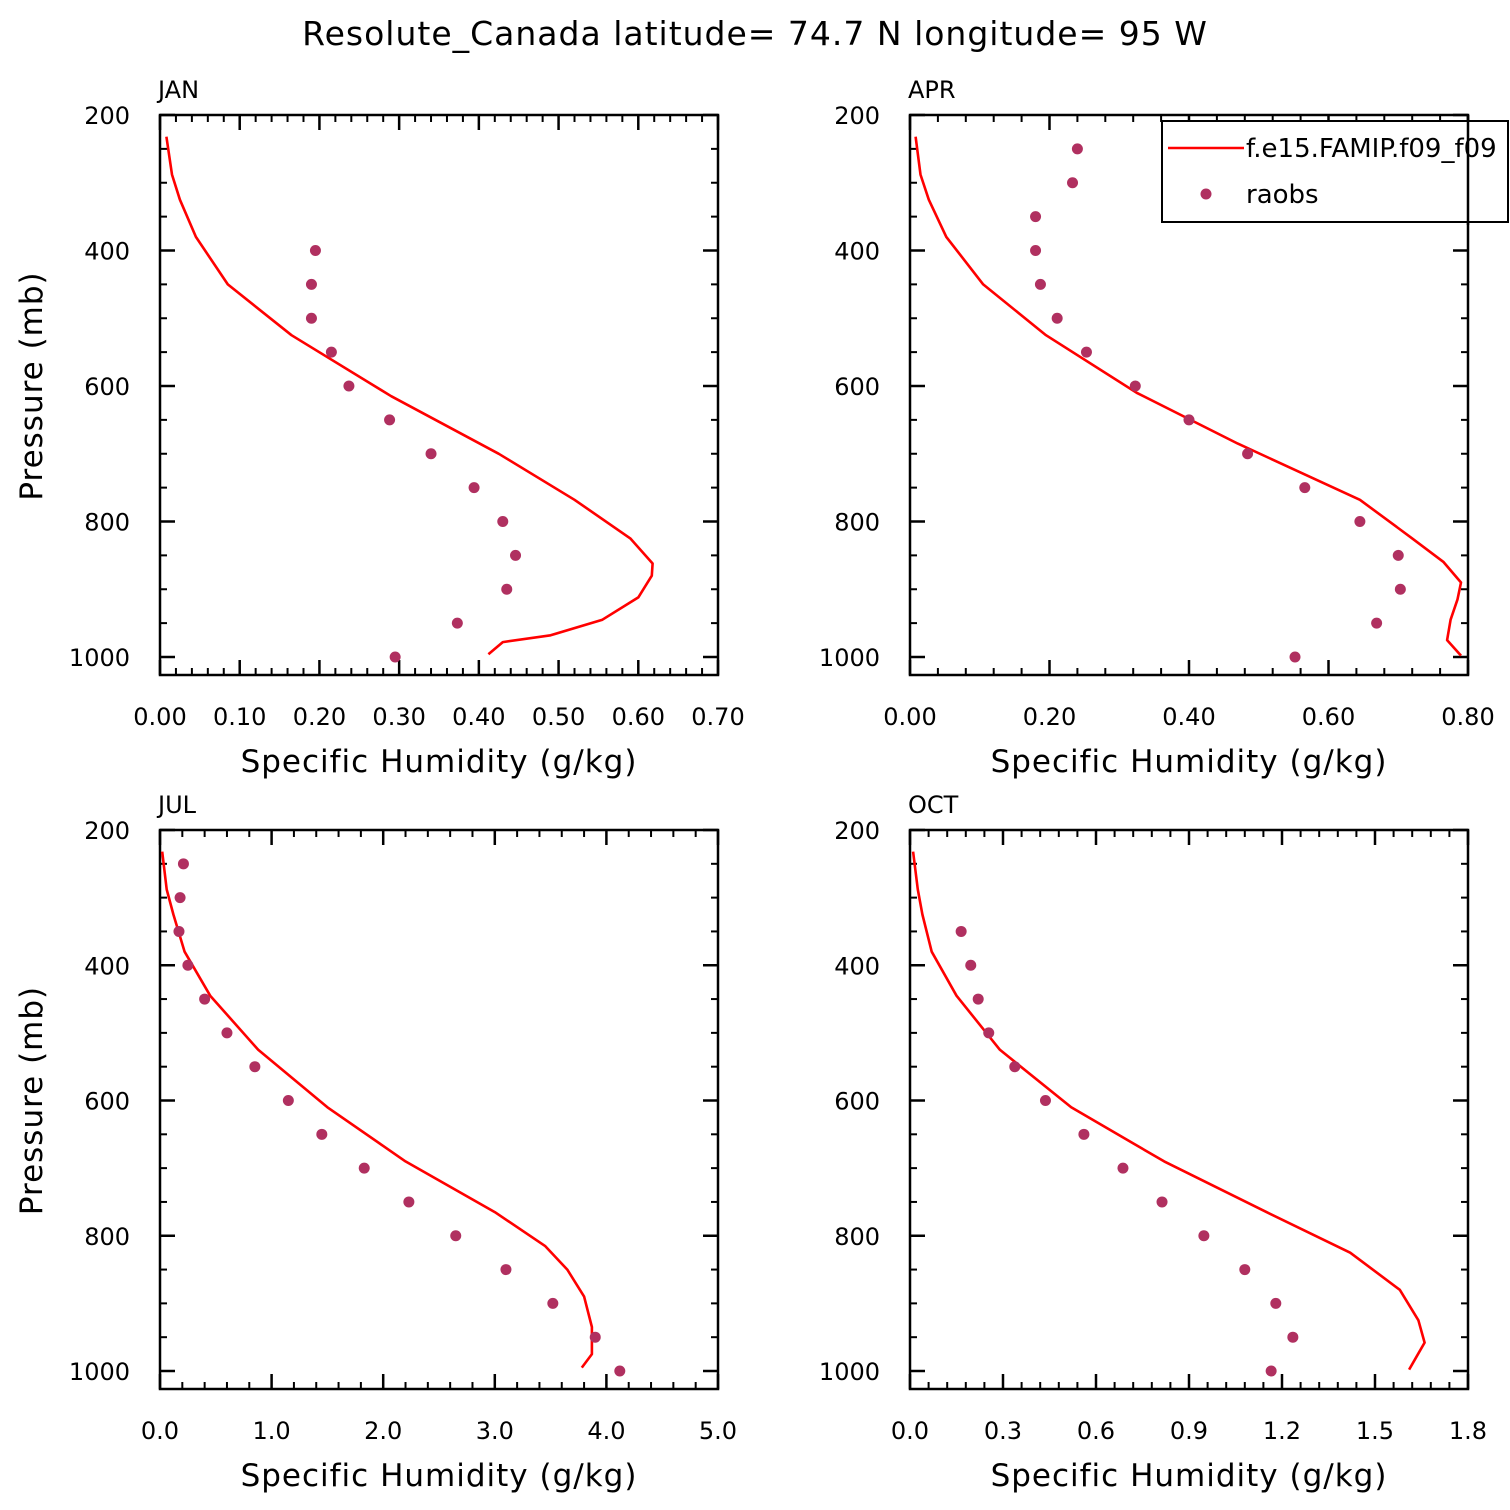 This screenshot has width=1510, height=1510. I want to click on x-tick-label: 2.0, so click(383, 1431).